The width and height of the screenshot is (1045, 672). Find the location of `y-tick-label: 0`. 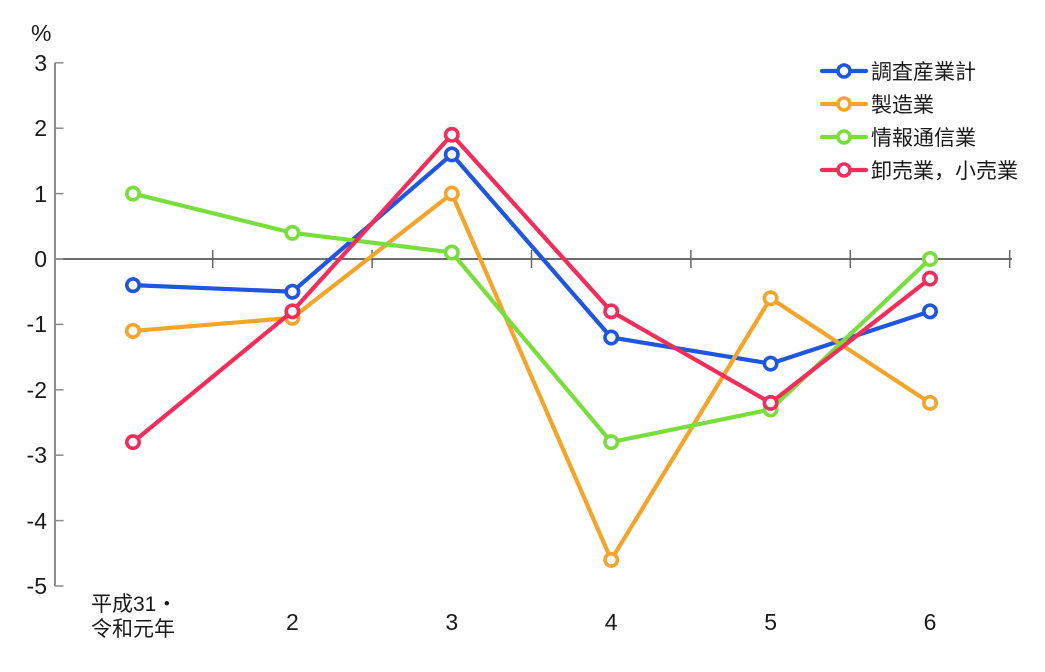

y-tick-label: 0 is located at coordinates (40, 259).